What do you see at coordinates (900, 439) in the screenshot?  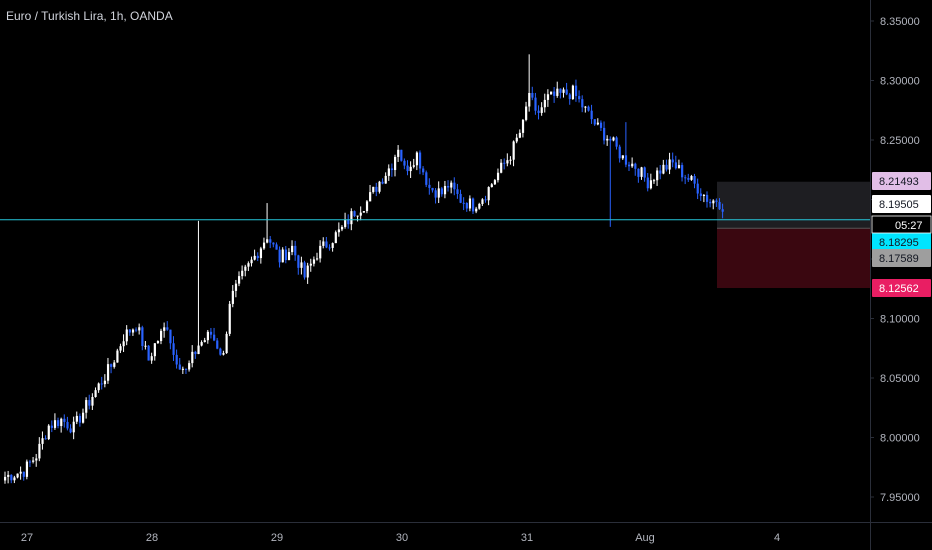 I see `y-tick-label: 8.00000` at bounding box center [900, 439].